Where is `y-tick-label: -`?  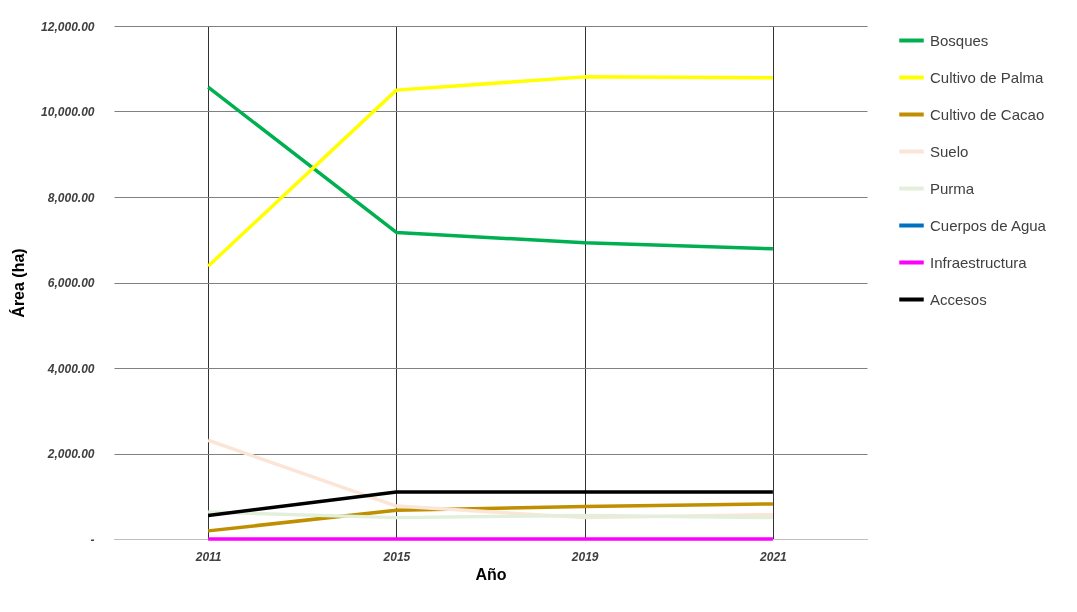
y-tick-label: - is located at coordinates (92, 539).